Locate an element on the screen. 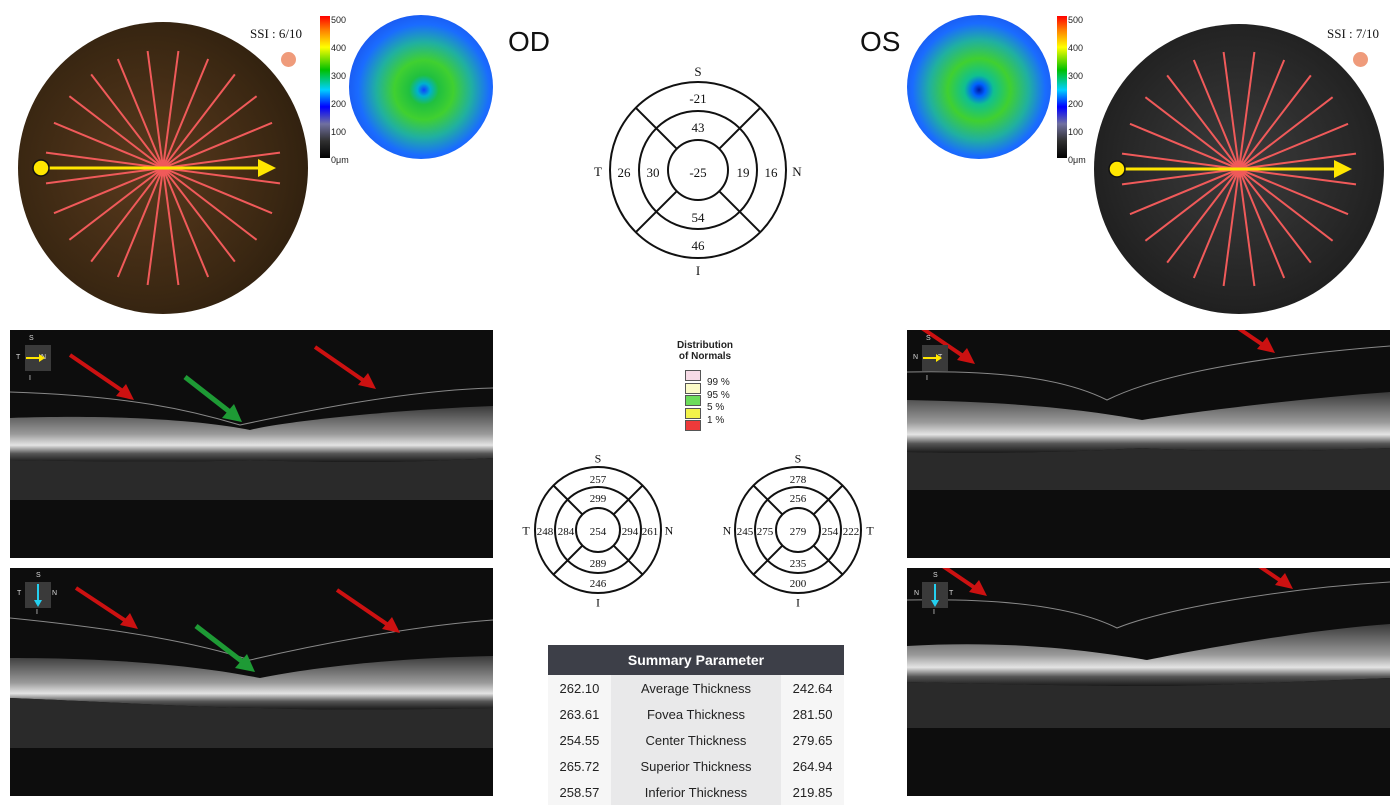 Image resolution: width=1400 pixels, height=806 pixels. os-v-red-arrow-left is located at coordinates (962, 581).